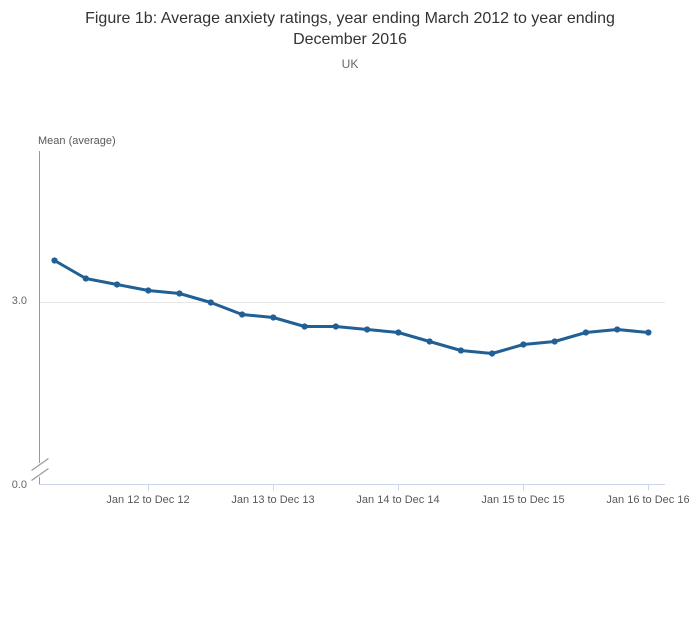  Describe the element at coordinates (523, 500) in the screenshot. I see `x-tick-label-2015: Jan 15 to Dec 15` at that location.